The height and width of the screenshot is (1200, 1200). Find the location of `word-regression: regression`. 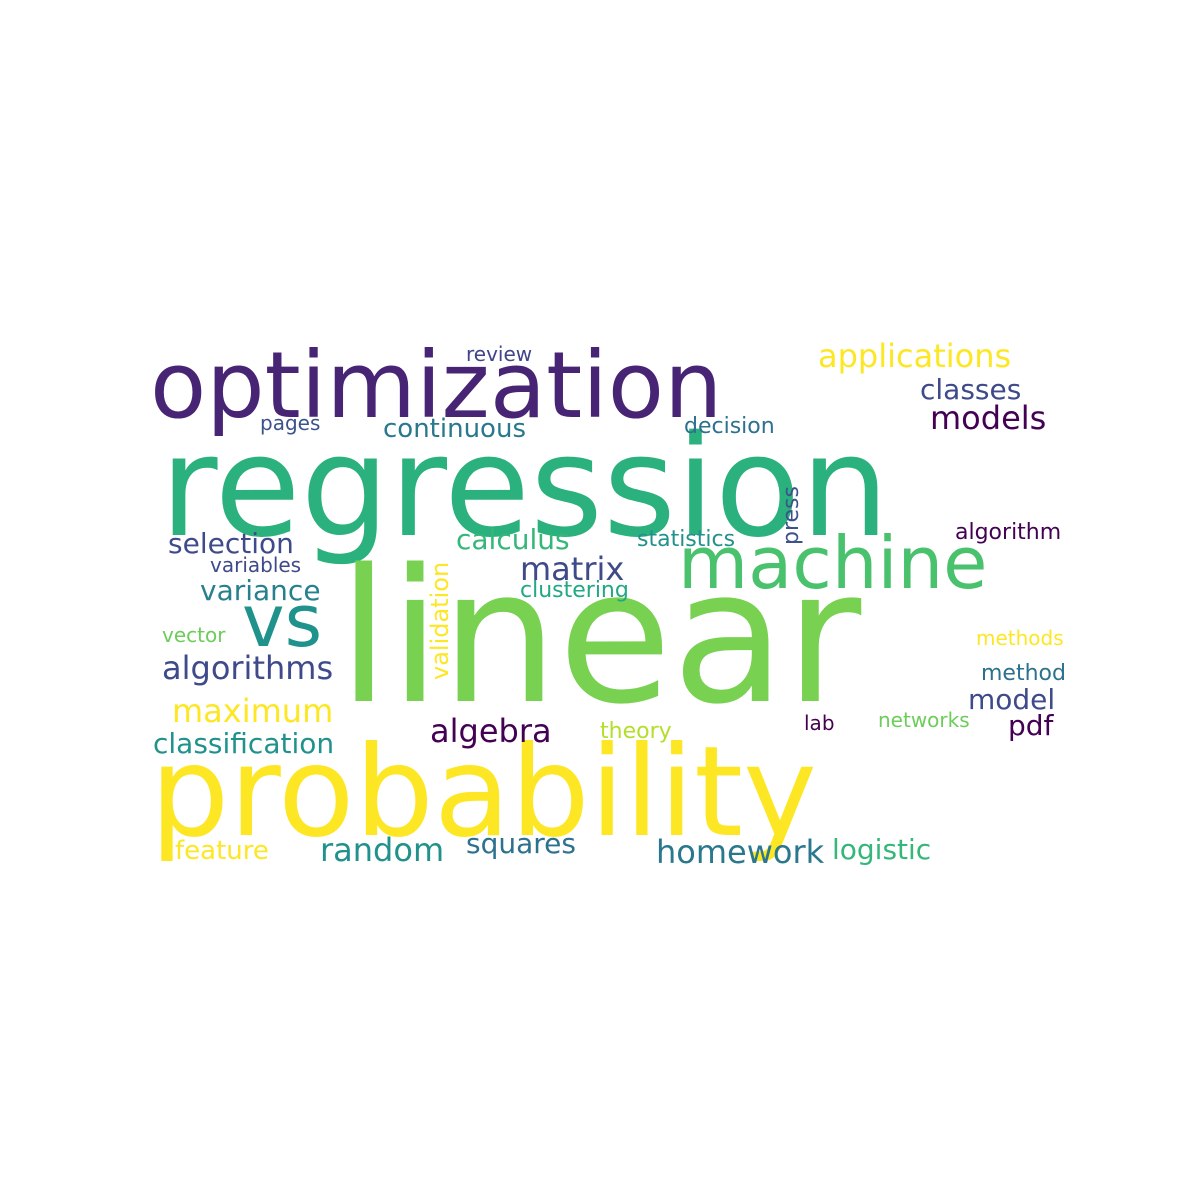

word-regression: regression is located at coordinates (525, 487).